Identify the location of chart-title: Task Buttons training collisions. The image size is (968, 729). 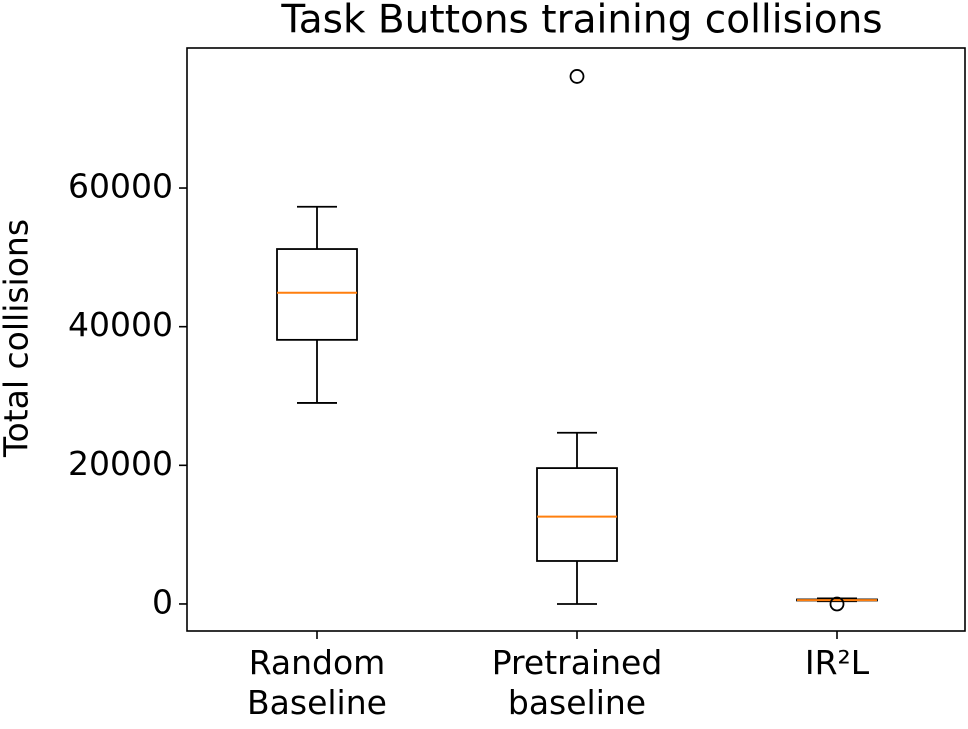
(581, 21).